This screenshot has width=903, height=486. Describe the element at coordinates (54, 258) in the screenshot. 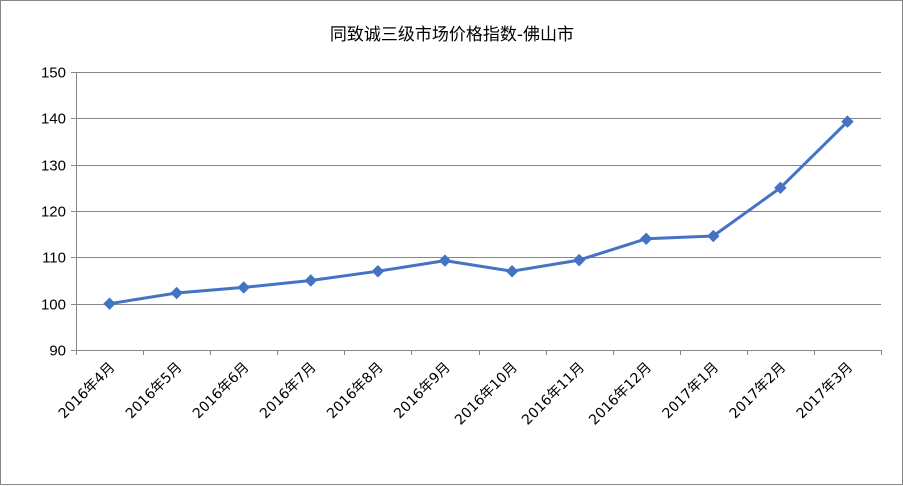

I see `y-tick-label: 110` at that location.